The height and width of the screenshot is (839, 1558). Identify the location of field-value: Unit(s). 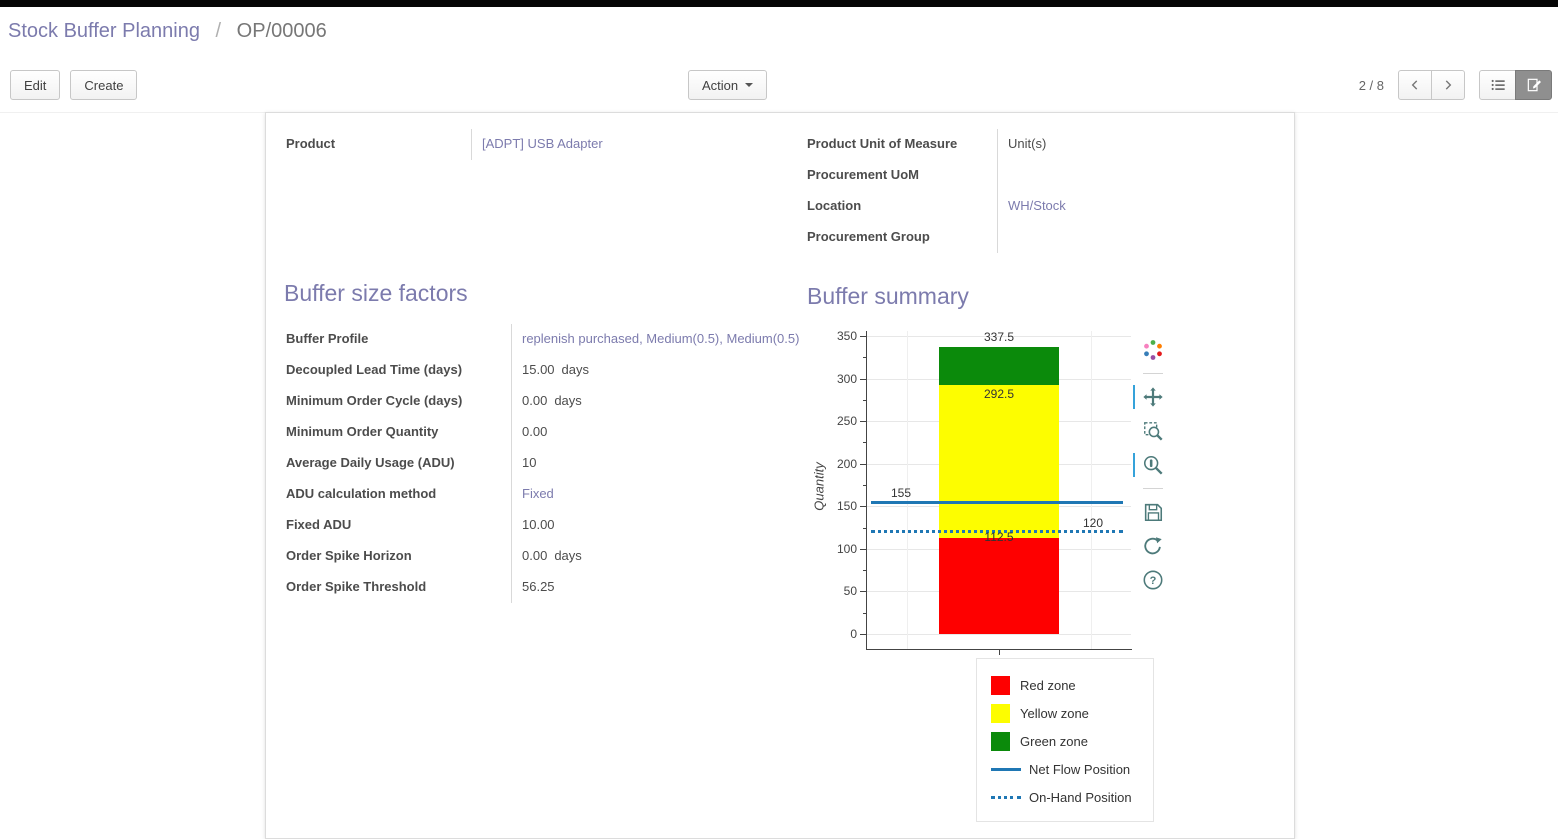
(1027, 143).